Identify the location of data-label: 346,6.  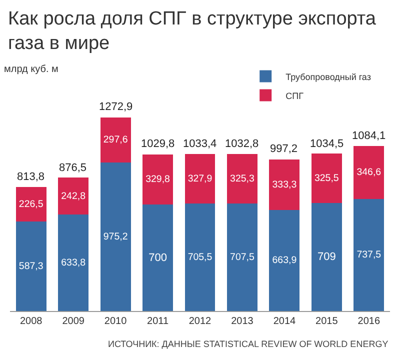
(369, 172).